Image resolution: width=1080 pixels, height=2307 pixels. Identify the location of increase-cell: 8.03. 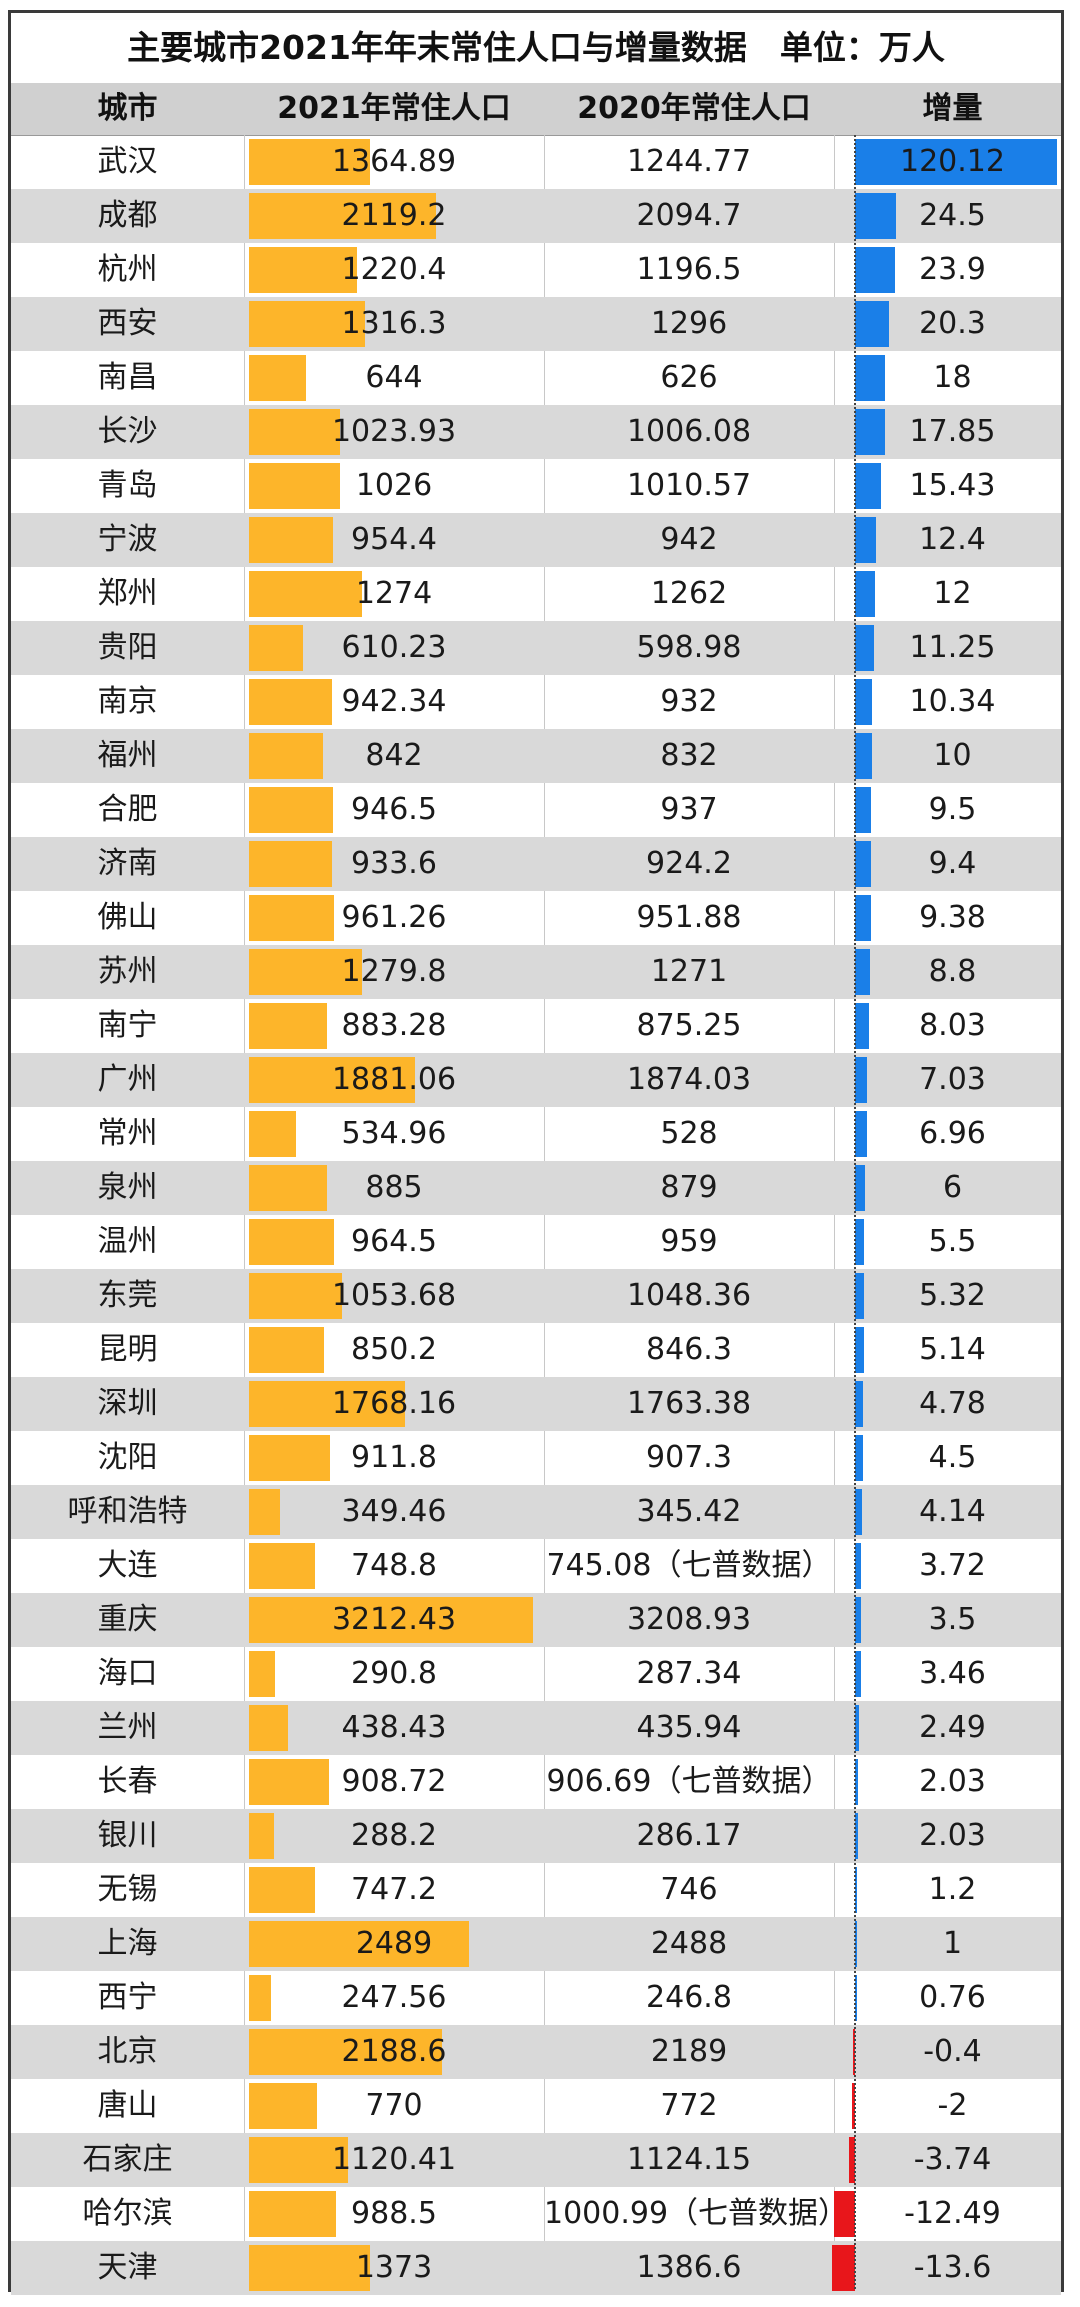
(952, 1025).